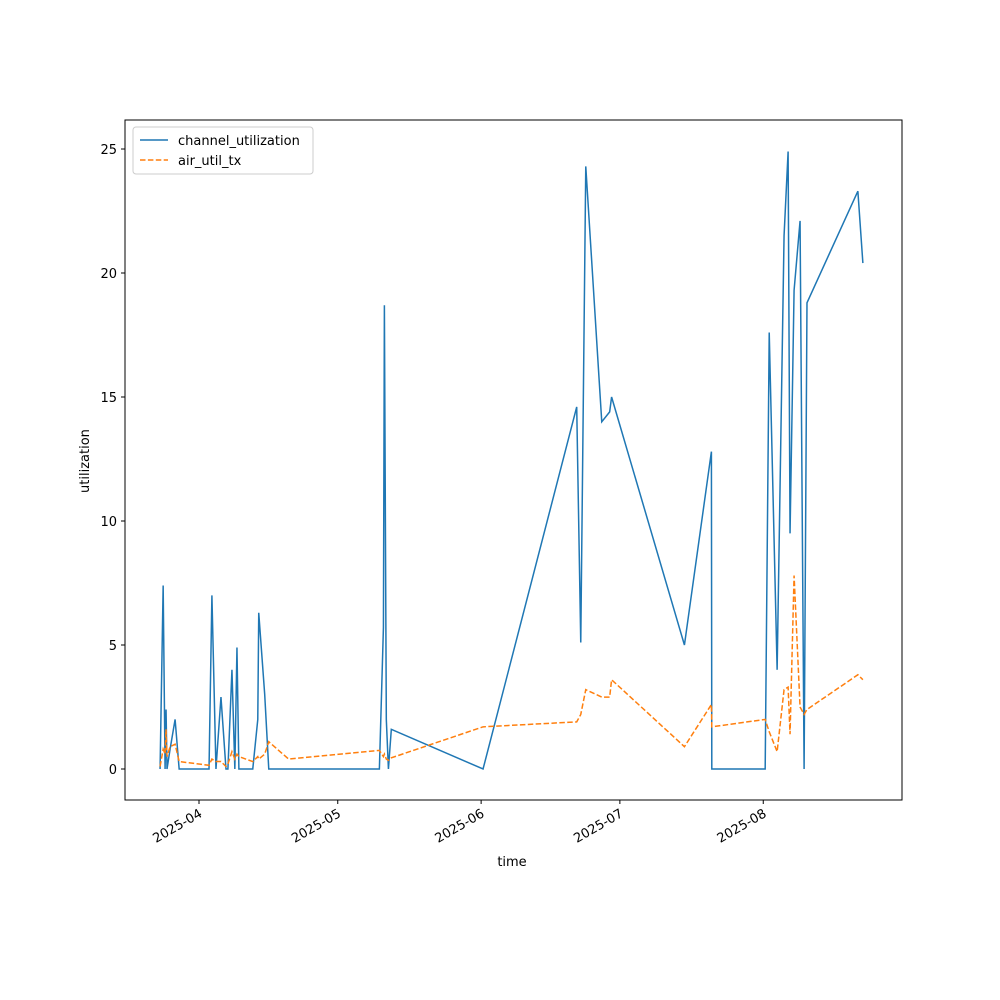 Image resolution: width=1000 pixels, height=1000 pixels. Describe the element at coordinates (223, 150) in the screenshot. I see `legend-box` at that location.